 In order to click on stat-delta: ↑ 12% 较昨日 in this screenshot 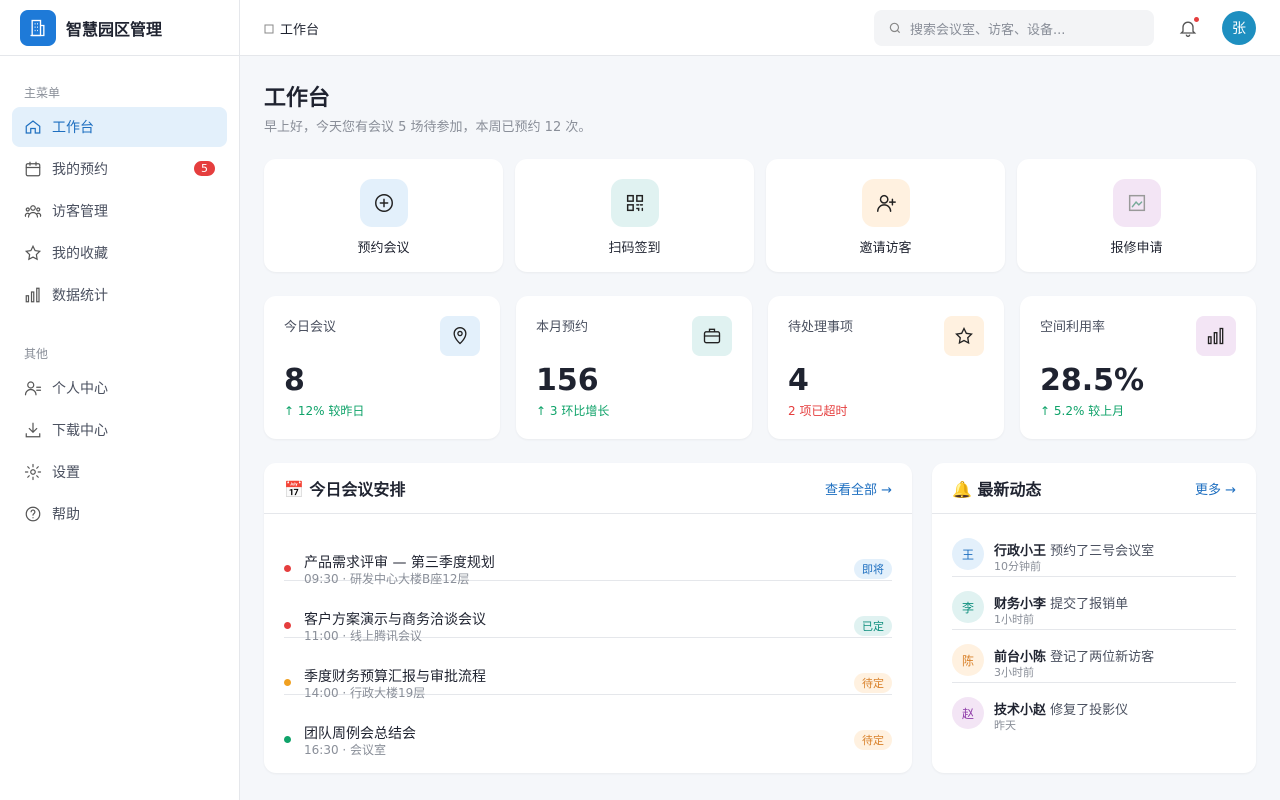, I will do `click(324, 411)`.